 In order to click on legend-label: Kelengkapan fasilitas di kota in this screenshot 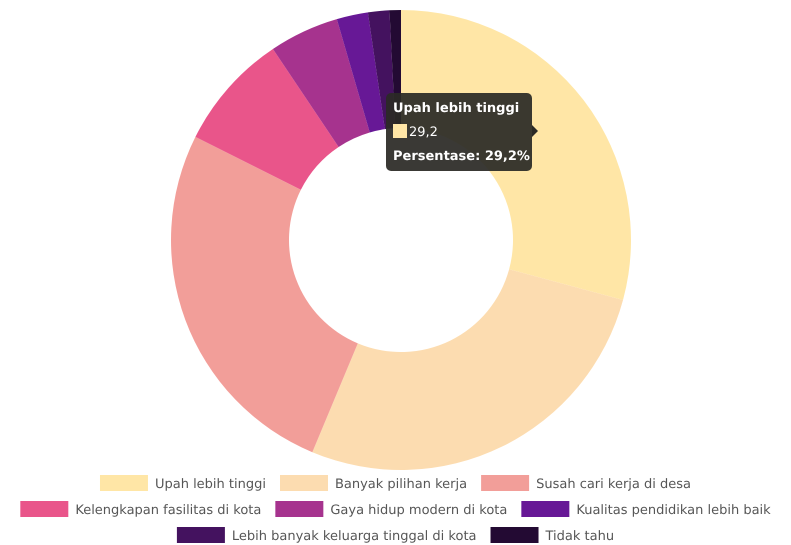, I will do `click(168, 510)`.